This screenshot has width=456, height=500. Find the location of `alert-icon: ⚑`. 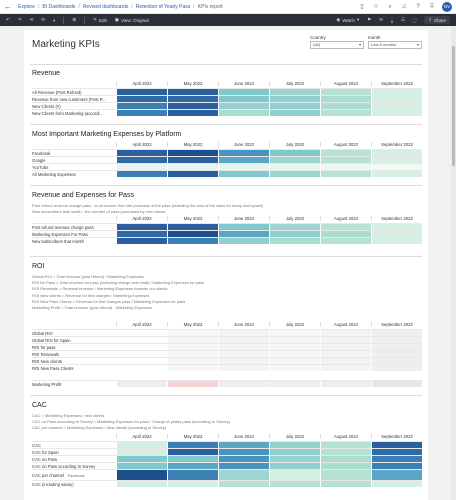

alert-icon: ⚑ is located at coordinates (369, 19).